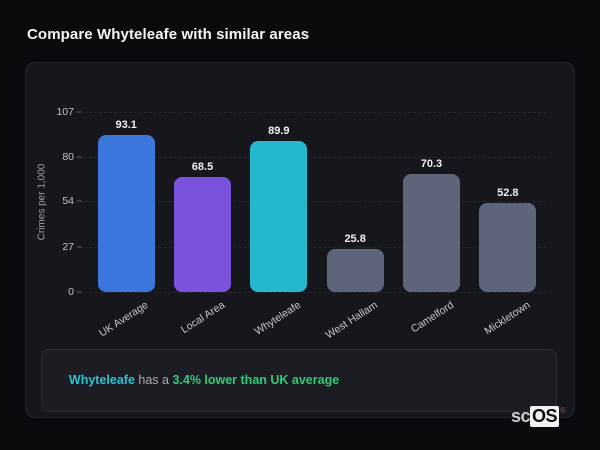  Describe the element at coordinates (126, 125) in the screenshot. I see `bar-value-label: 93.1` at that location.